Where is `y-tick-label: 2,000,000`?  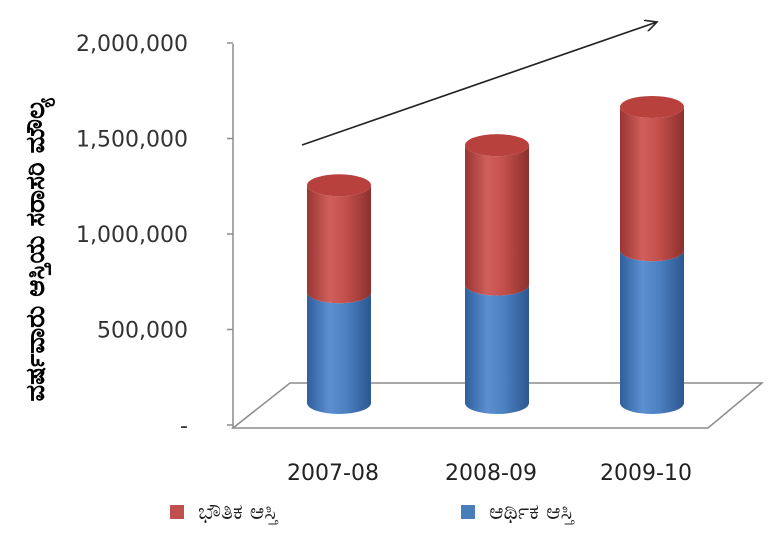 y-tick-label: 2,000,000 is located at coordinates (132, 44).